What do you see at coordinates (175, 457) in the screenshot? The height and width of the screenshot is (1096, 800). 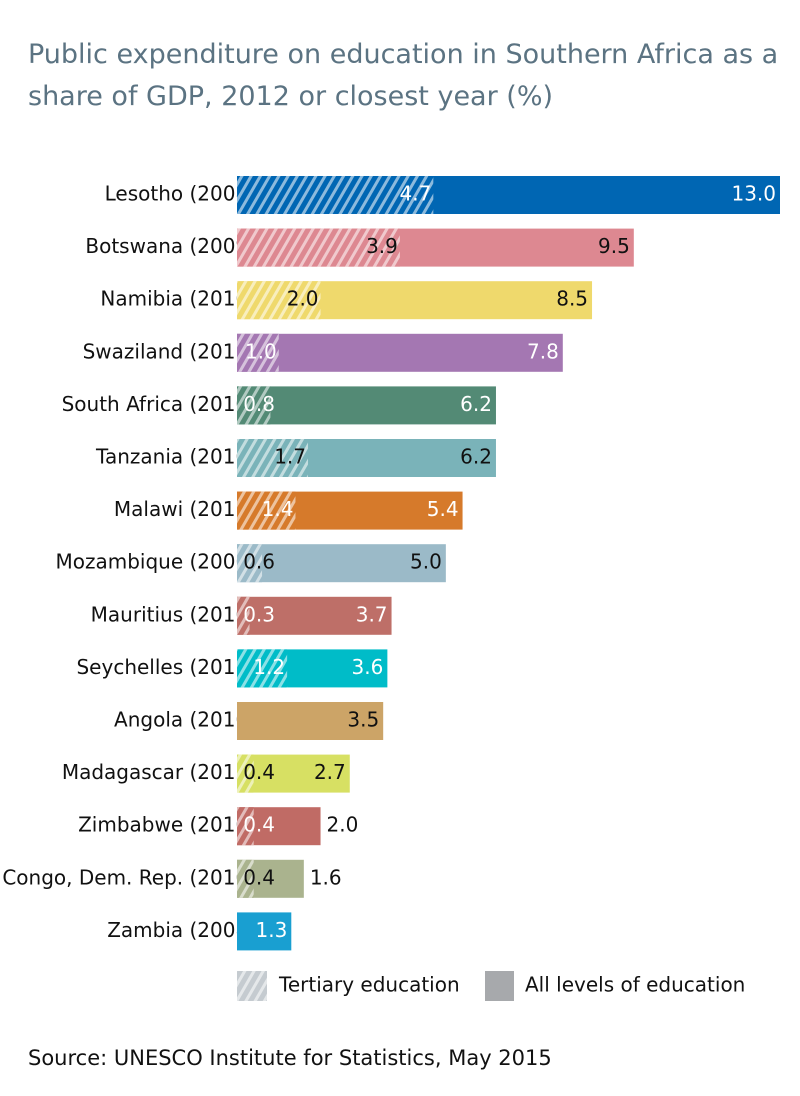 I see `category-label: Tanzania (2010)` at bounding box center [175, 457].